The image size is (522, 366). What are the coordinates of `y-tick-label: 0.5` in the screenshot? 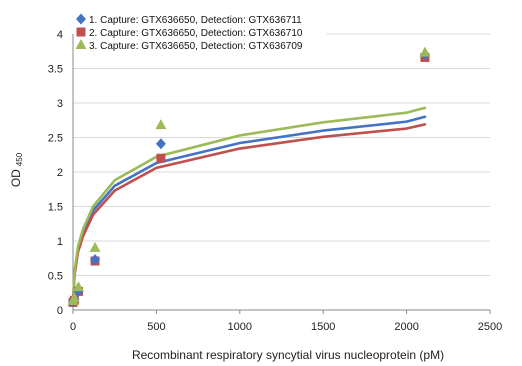 It's located at (55, 277).